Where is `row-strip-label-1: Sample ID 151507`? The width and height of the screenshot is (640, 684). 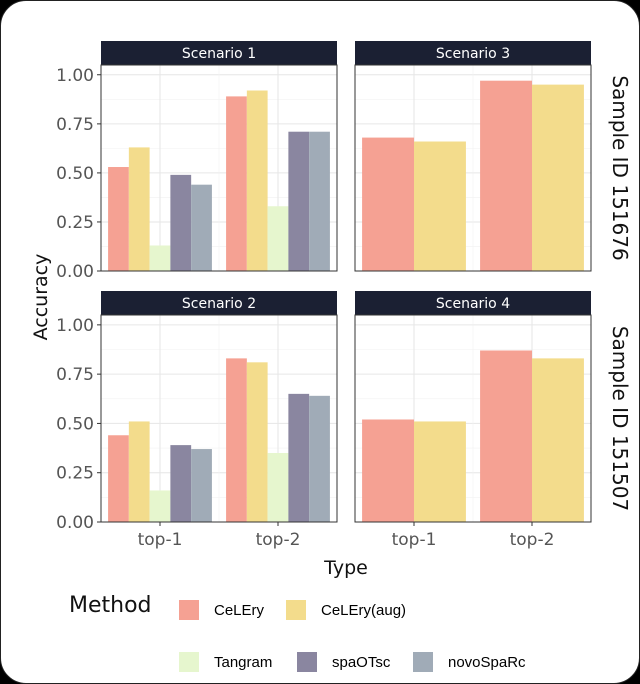 row-strip-label-1: Sample ID 151507 is located at coordinates (620, 418).